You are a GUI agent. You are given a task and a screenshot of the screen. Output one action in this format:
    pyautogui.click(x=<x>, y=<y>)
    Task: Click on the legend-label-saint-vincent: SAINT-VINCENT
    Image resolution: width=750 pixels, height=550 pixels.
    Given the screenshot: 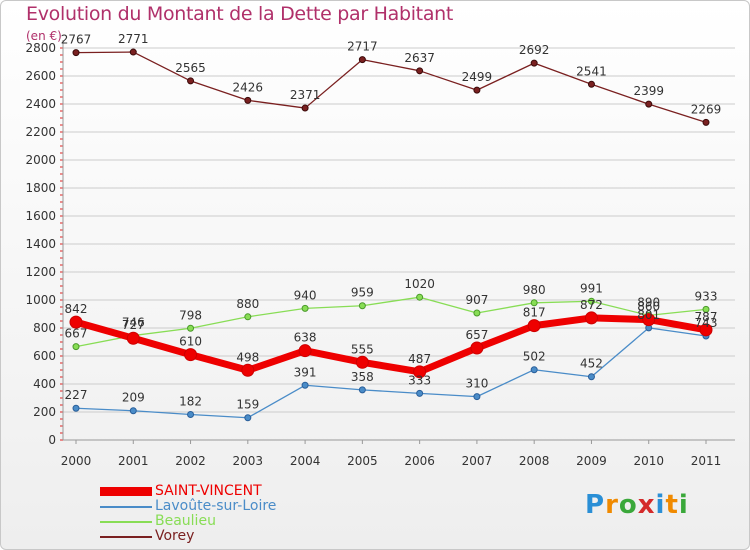 What is the action you would take?
    pyautogui.click(x=208, y=491)
    